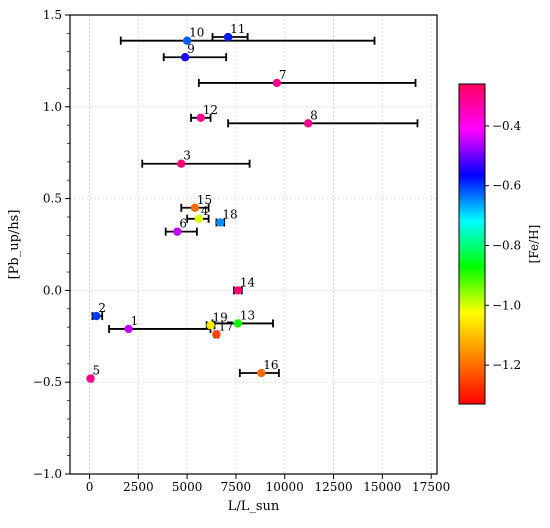 The image size is (550, 528). What do you see at coordinates (248, 282) in the screenshot?
I see `point-label: 14` at bounding box center [248, 282].